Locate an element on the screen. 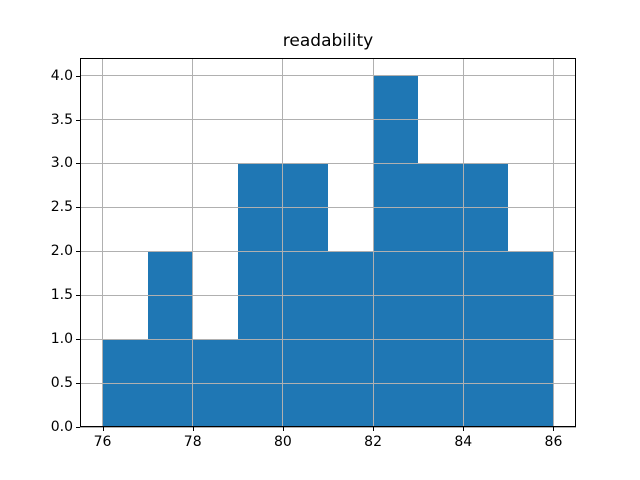  x-tick-label: 76 is located at coordinates (102, 442).